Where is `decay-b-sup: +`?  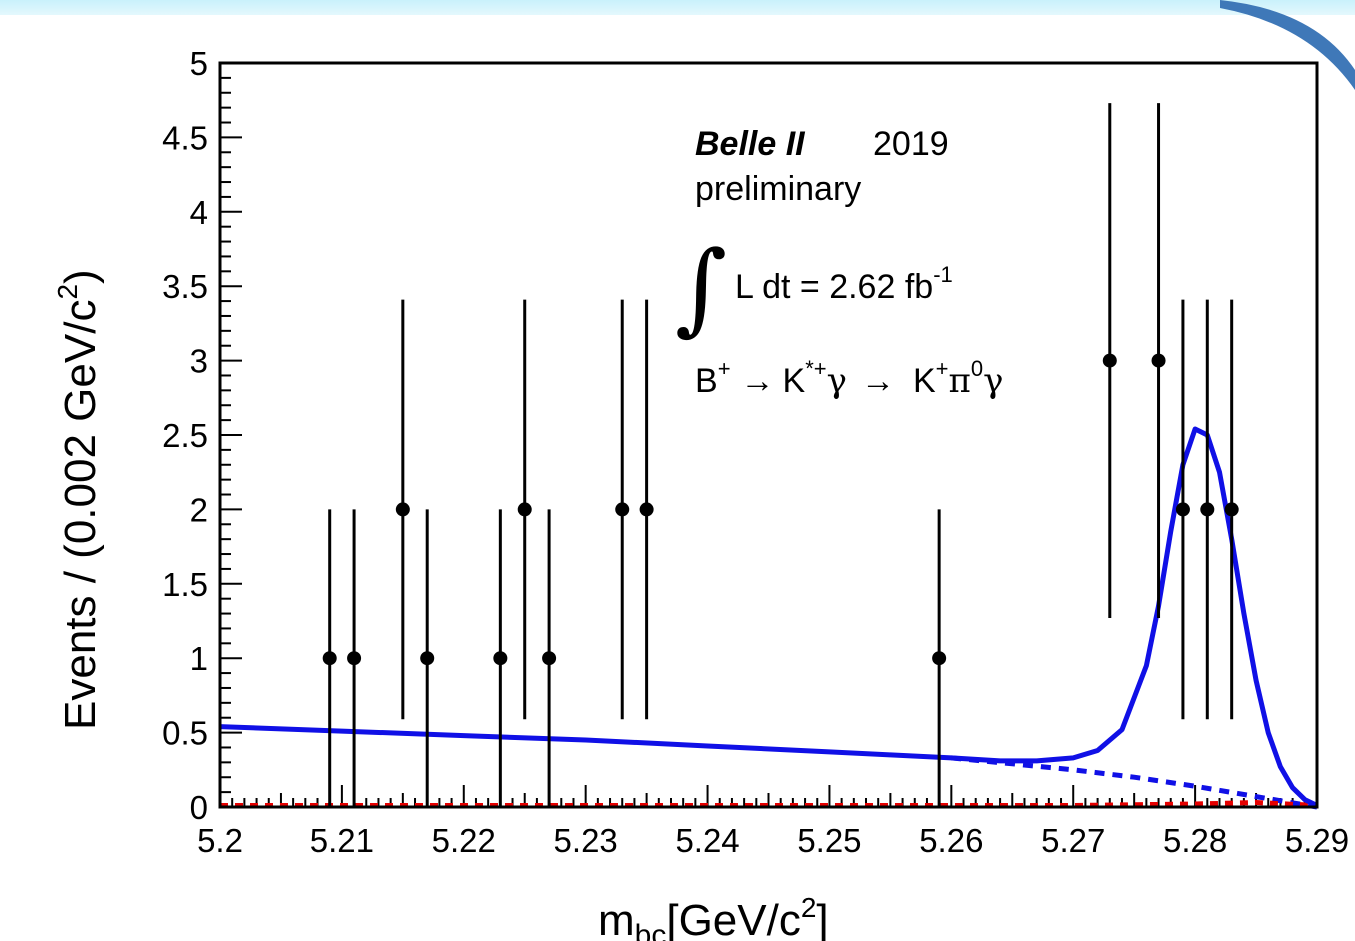 decay-b-sup: + is located at coordinates (724, 368).